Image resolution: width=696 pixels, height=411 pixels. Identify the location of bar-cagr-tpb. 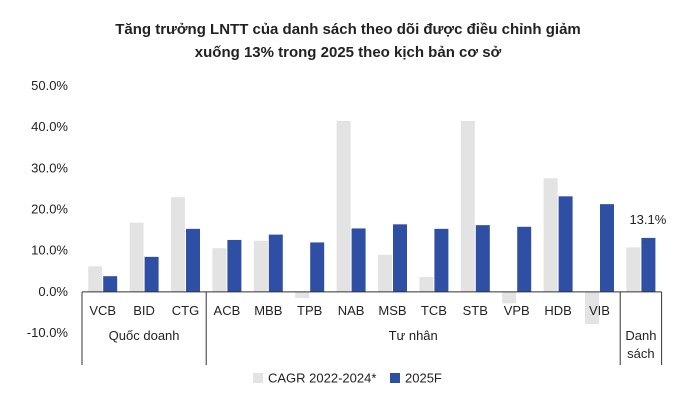
(302, 295).